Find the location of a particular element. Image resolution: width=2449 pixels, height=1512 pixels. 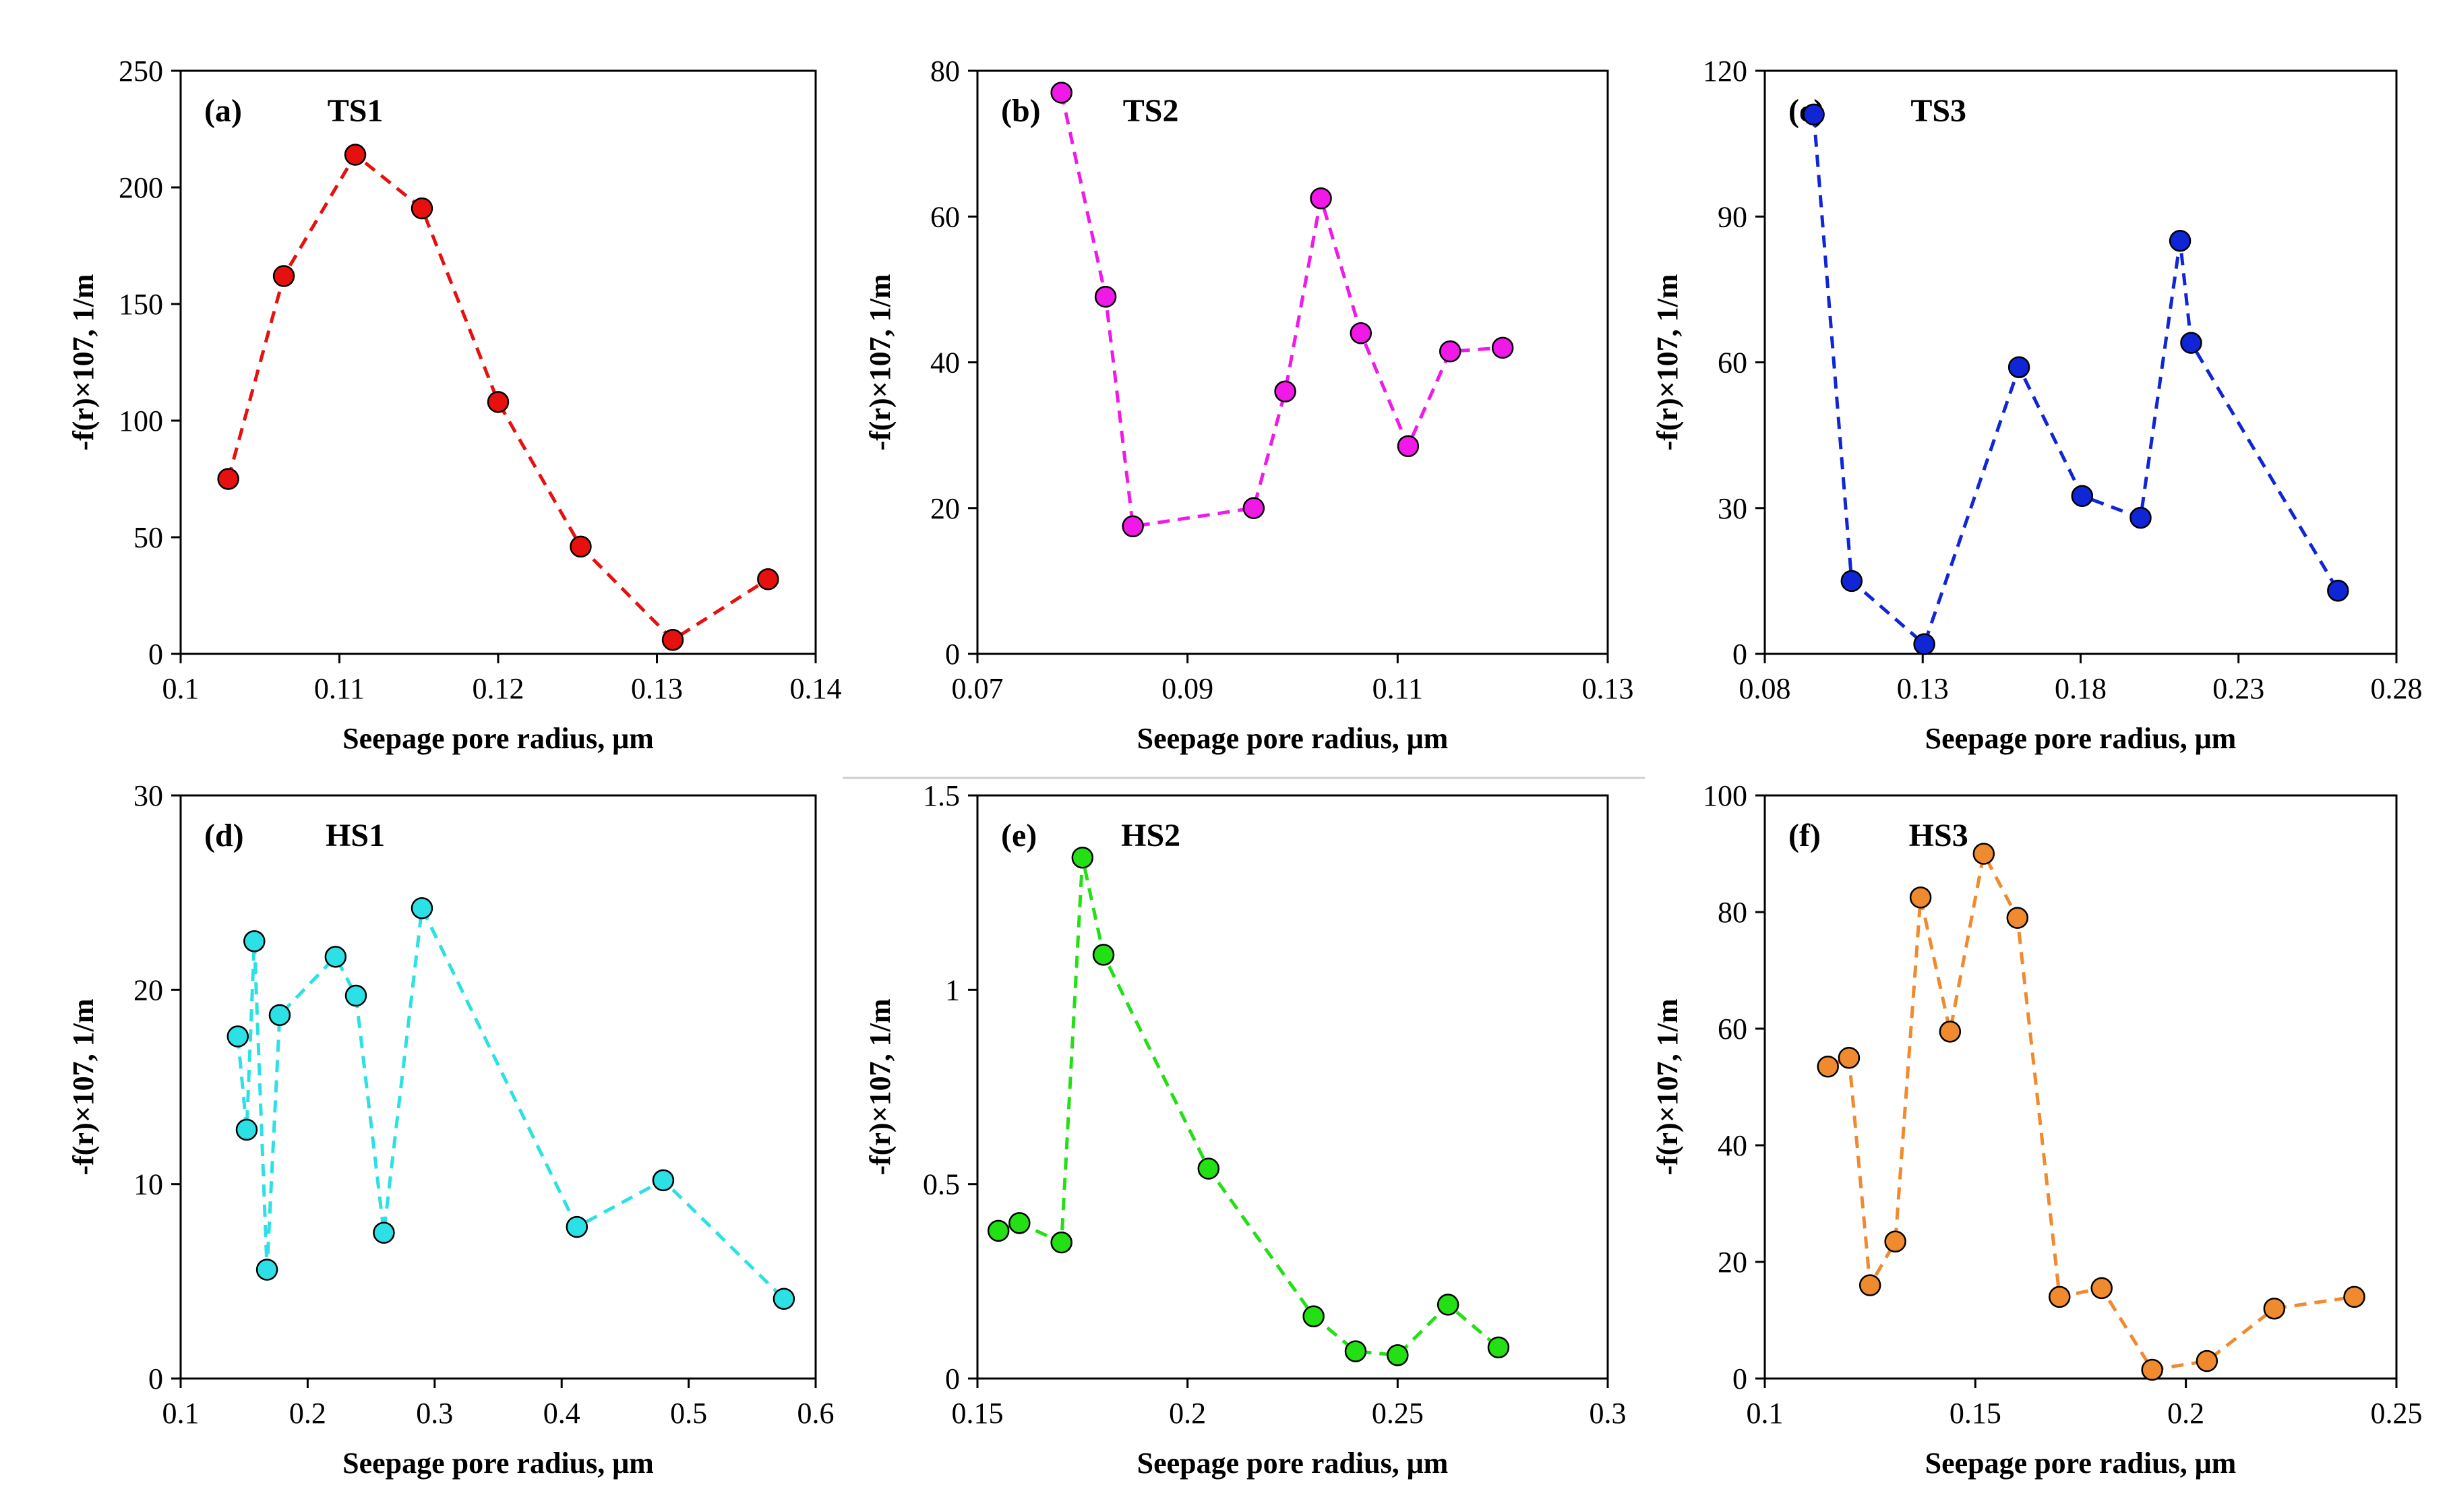

panel-letter: (f) is located at coordinates (1804, 835).